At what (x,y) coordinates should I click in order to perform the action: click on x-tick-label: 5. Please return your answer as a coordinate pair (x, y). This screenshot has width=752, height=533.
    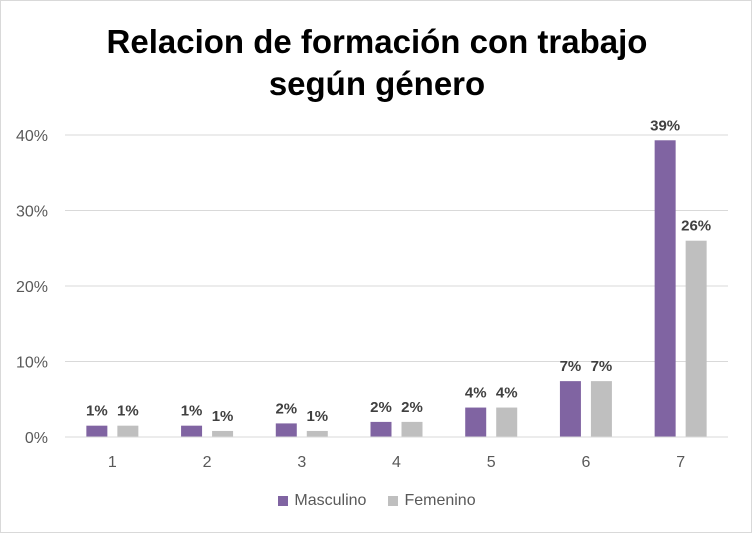
    Looking at the image, I should click on (491, 462).